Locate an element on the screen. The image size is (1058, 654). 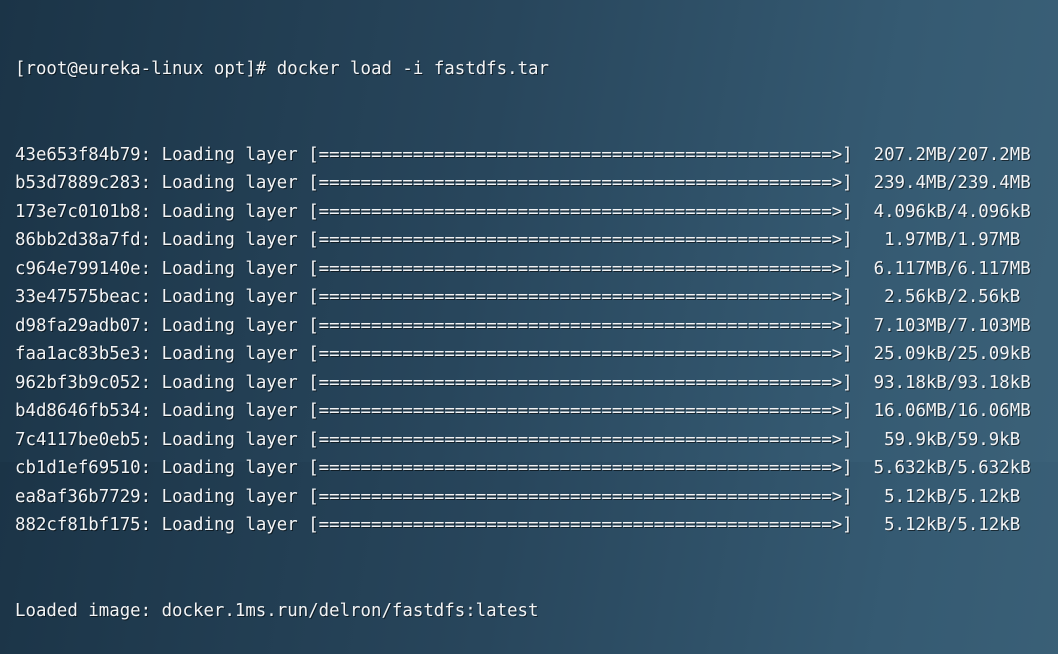
command-text: docker load -i fastdfs.tar is located at coordinates (412, 69).